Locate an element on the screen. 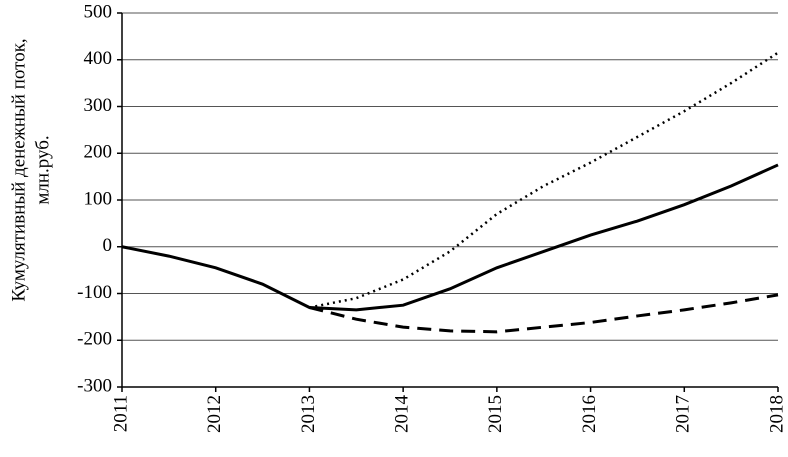 Image resolution: width=788 pixels, height=457 pixels. x-tick-label: 2018 is located at coordinates (776, 414).